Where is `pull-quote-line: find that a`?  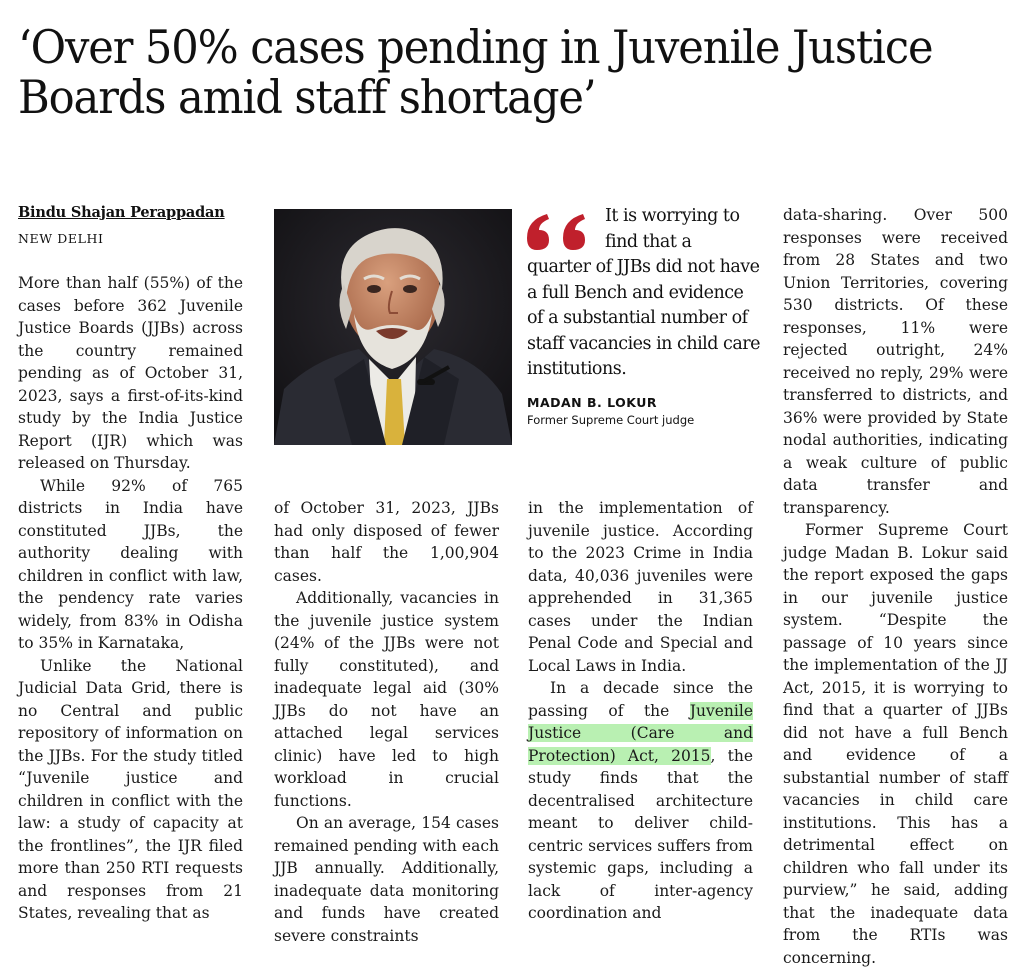
pull-quote-line: find that a is located at coordinates (648, 241).